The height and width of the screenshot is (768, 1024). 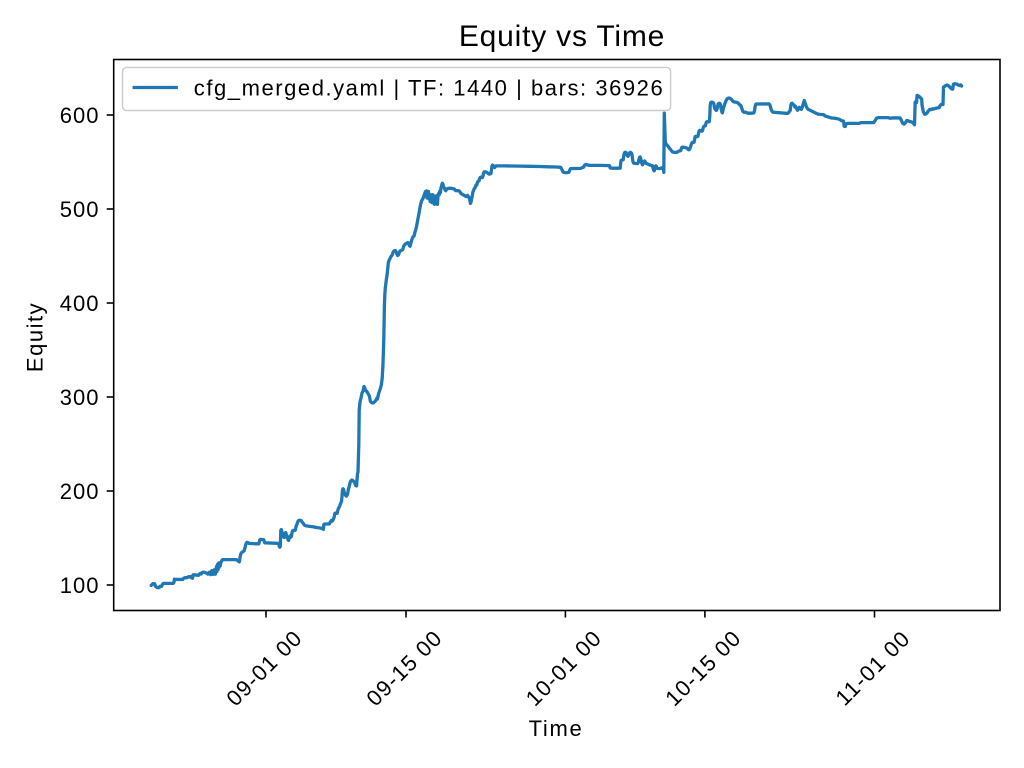 I want to click on svg-text:cfg_merged.yaml | TF: 1440 | b: cfg_merged.yaml | TF: 1440 | bars: 36926, so click(x=429, y=88).